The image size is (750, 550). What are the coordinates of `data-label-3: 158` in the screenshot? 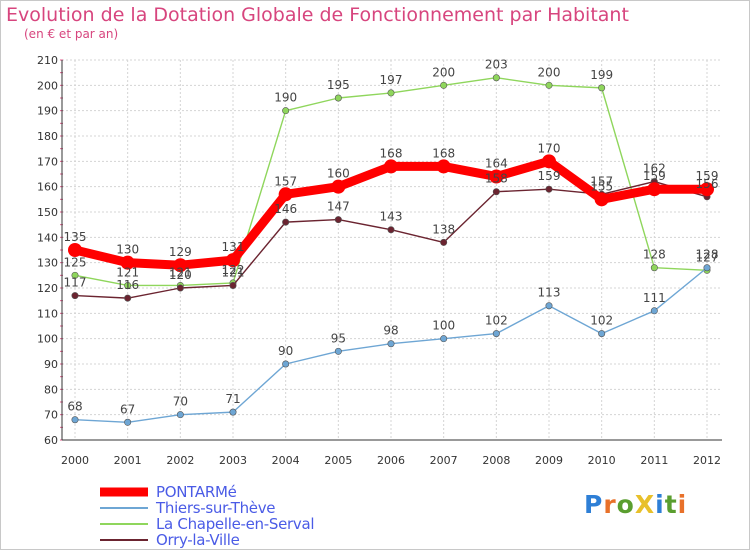 It's located at (496, 179).